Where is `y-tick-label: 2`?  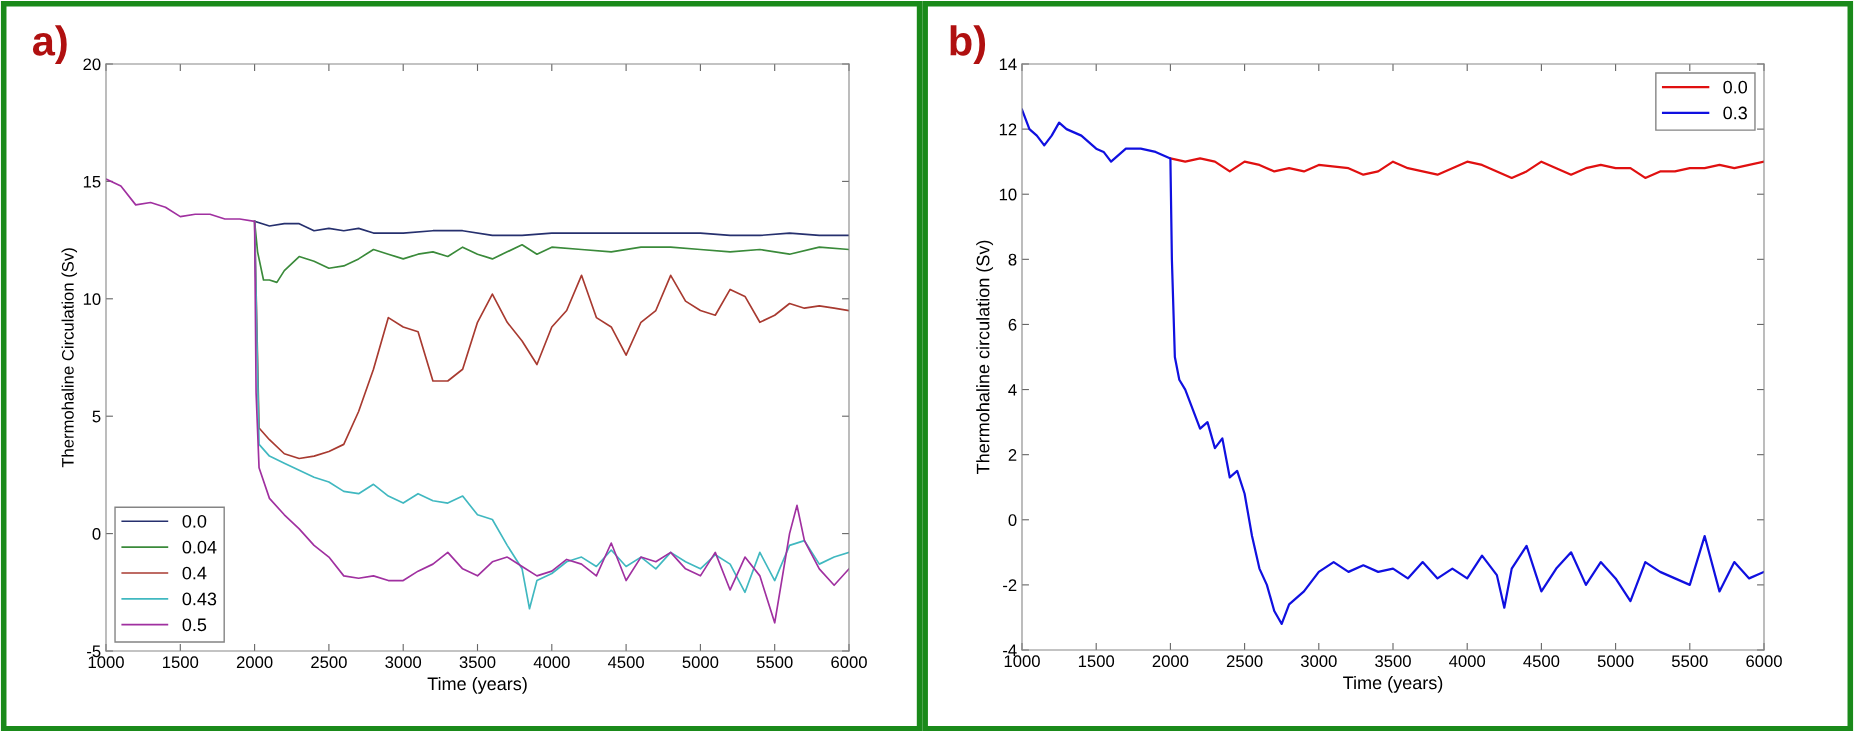
y-tick-label: 2 is located at coordinates (1012, 455).